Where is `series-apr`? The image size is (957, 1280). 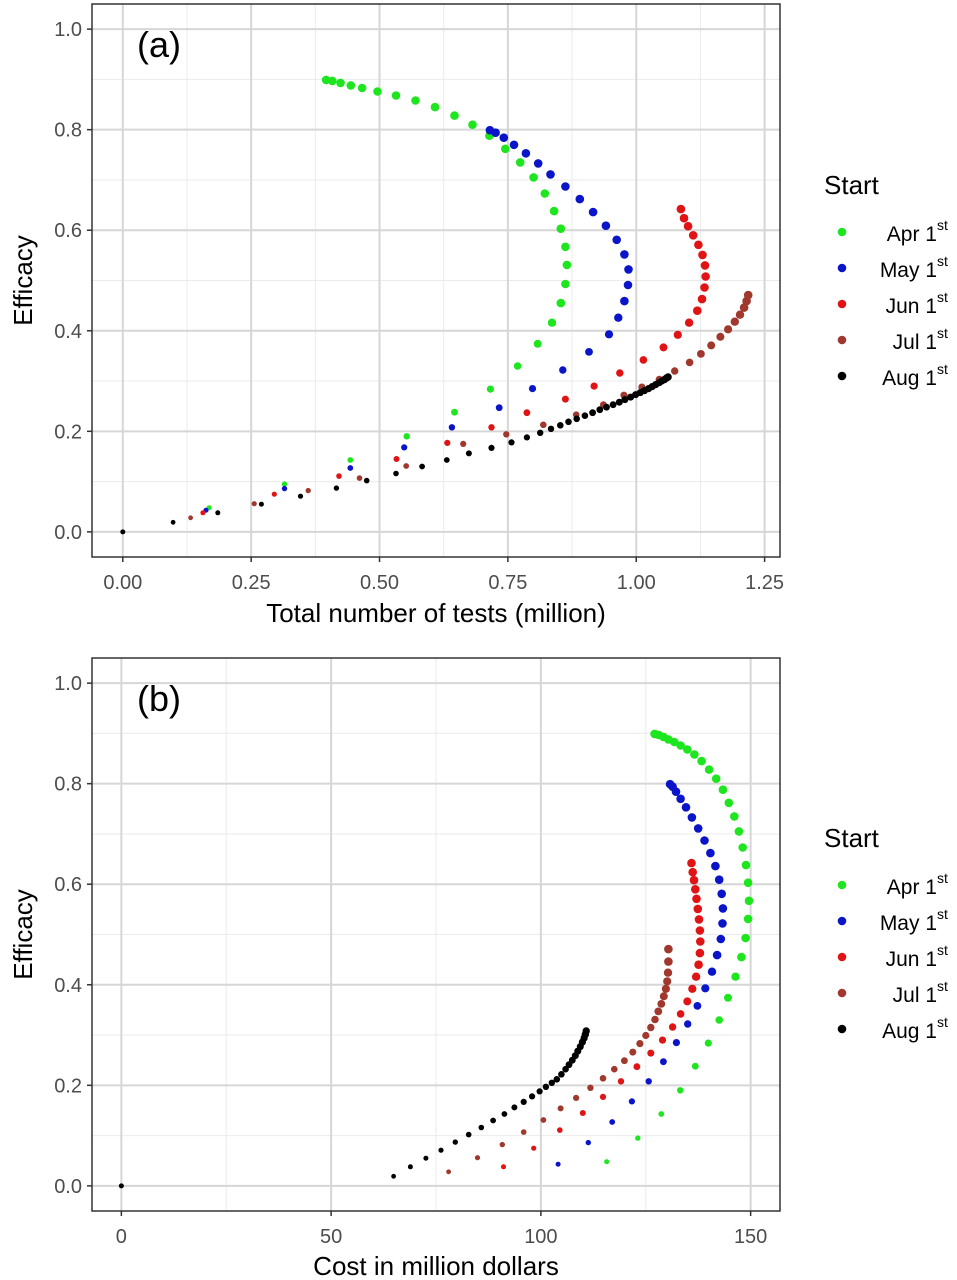
series-apr is located at coordinates (679, 947).